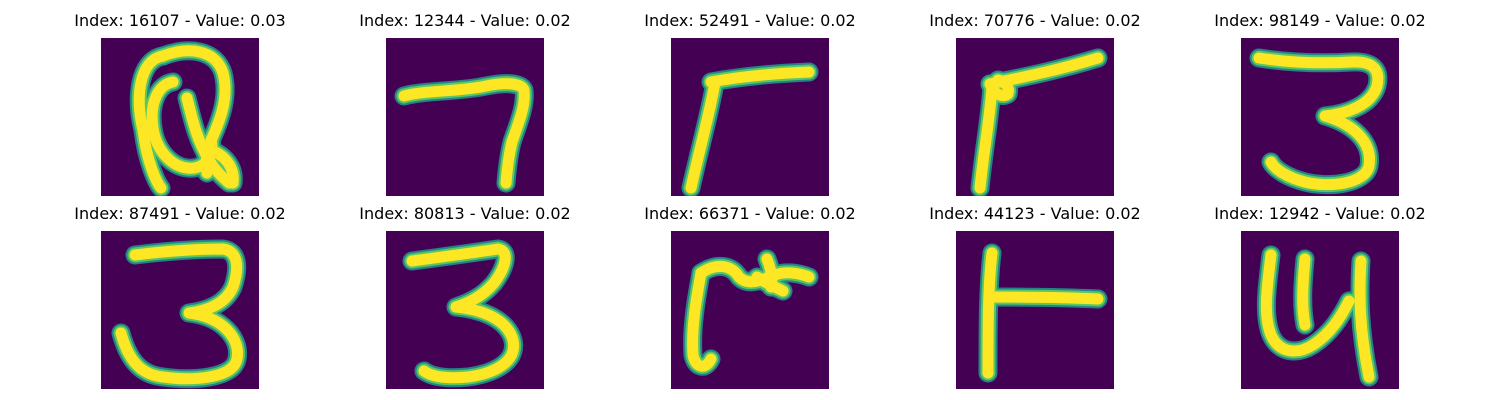 Image resolution: width=1500 pixels, height=400 pixels. I want to click on image-panel-1: Index: 16107 - Value: 0.03, so click(180, 103).